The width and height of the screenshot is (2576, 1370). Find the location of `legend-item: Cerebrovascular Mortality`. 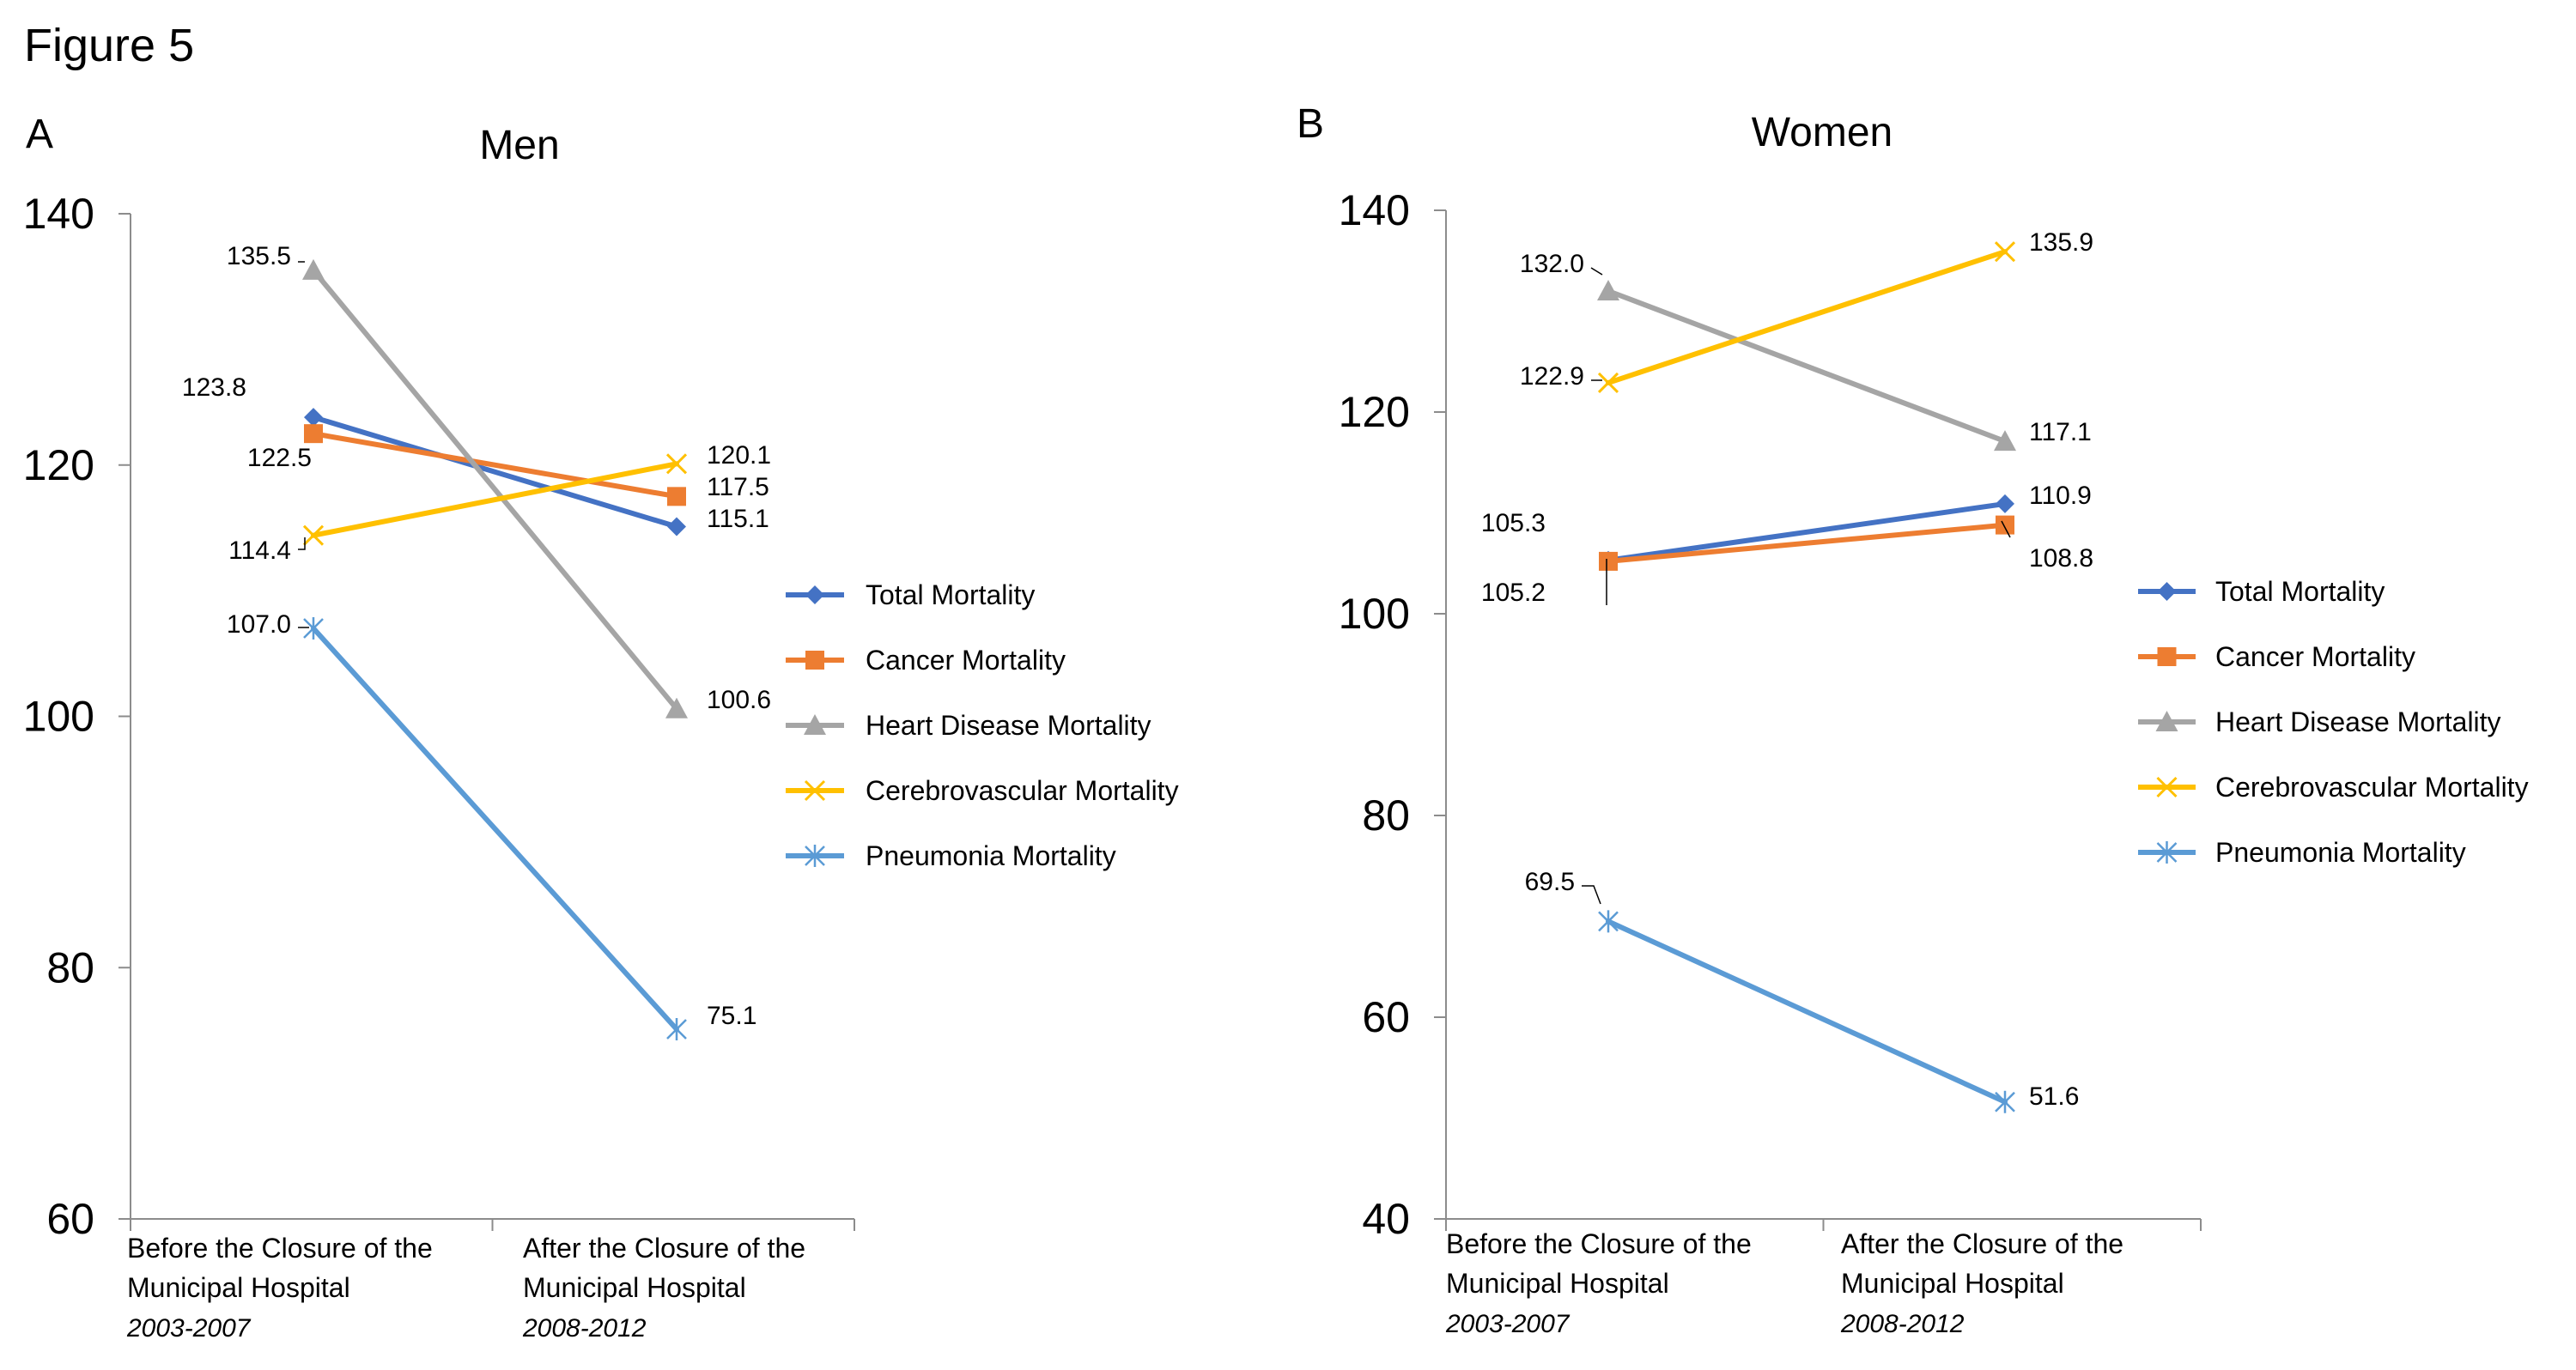

legend-item: Cerebrovascular Mortality is located at coordinates (2333, 788).